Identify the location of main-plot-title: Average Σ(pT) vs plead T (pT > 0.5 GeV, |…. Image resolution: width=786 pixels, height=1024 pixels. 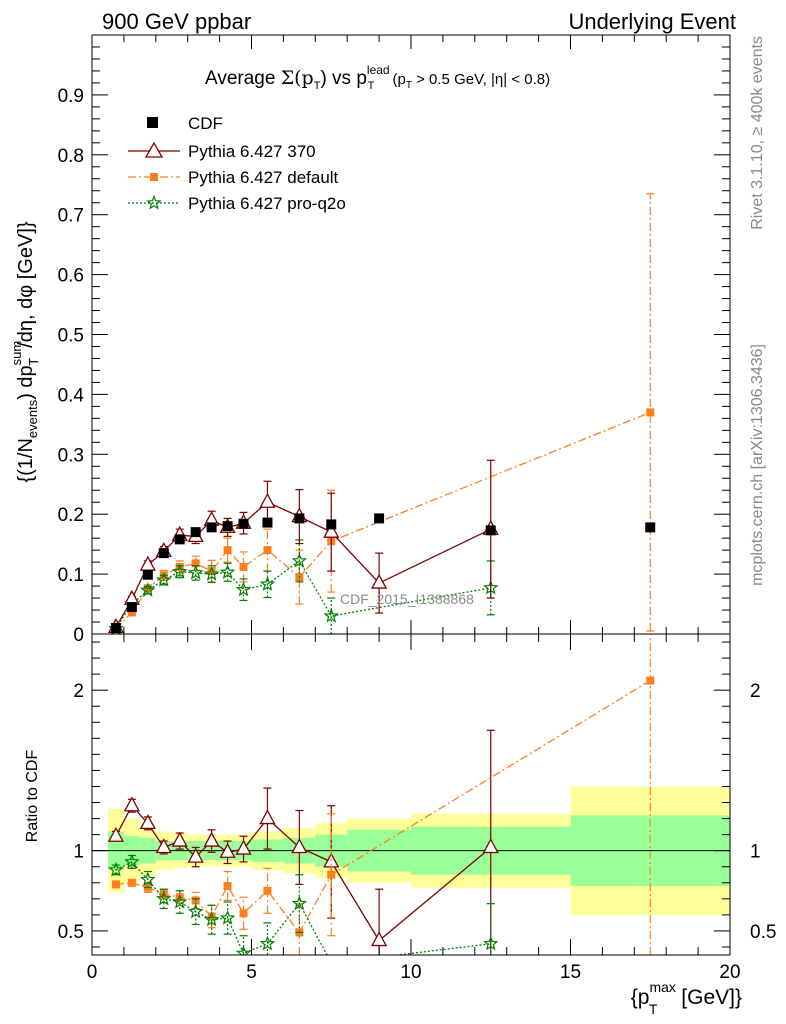
(377, 77).